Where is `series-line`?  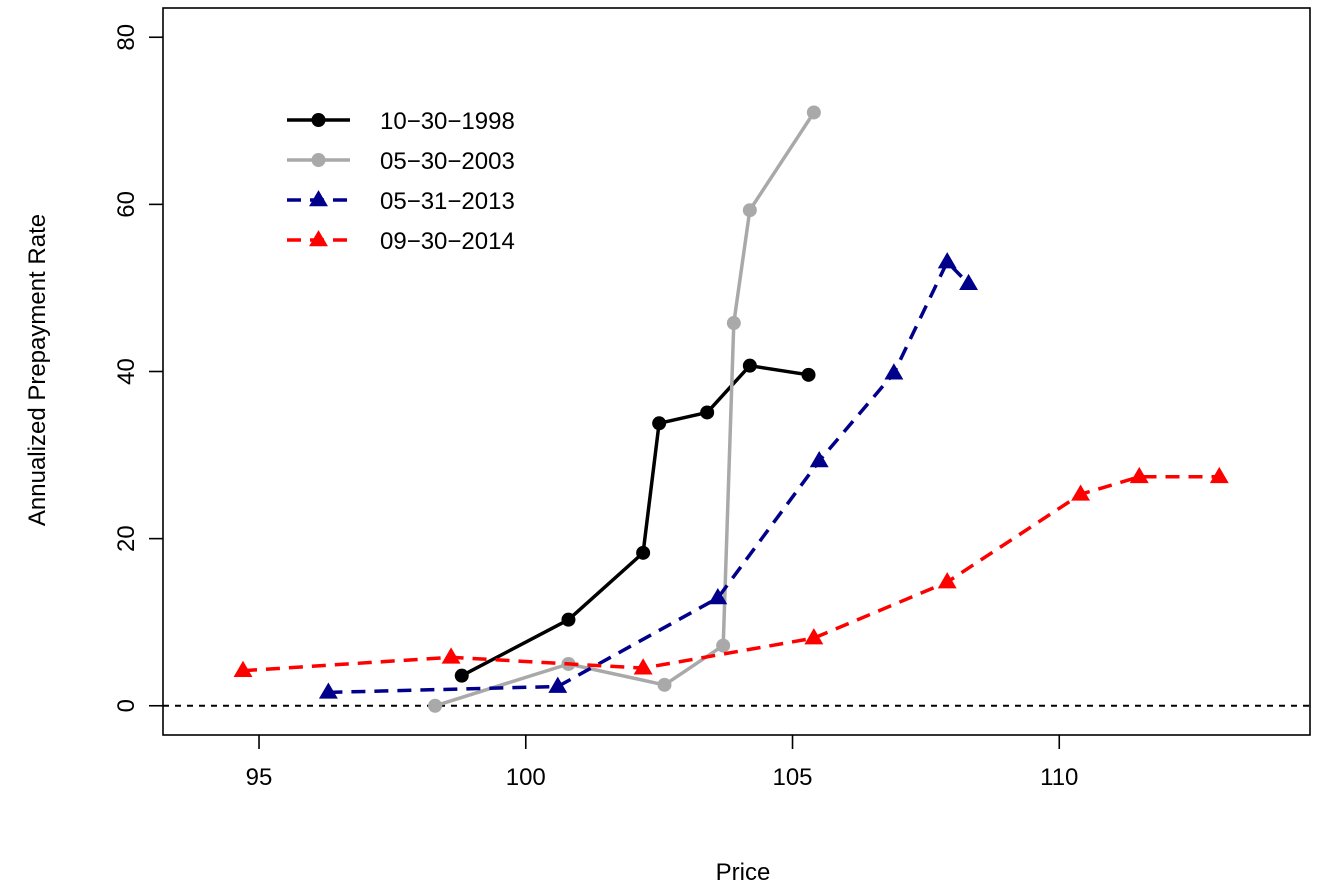 series-line is located at coordinates (634, 520).